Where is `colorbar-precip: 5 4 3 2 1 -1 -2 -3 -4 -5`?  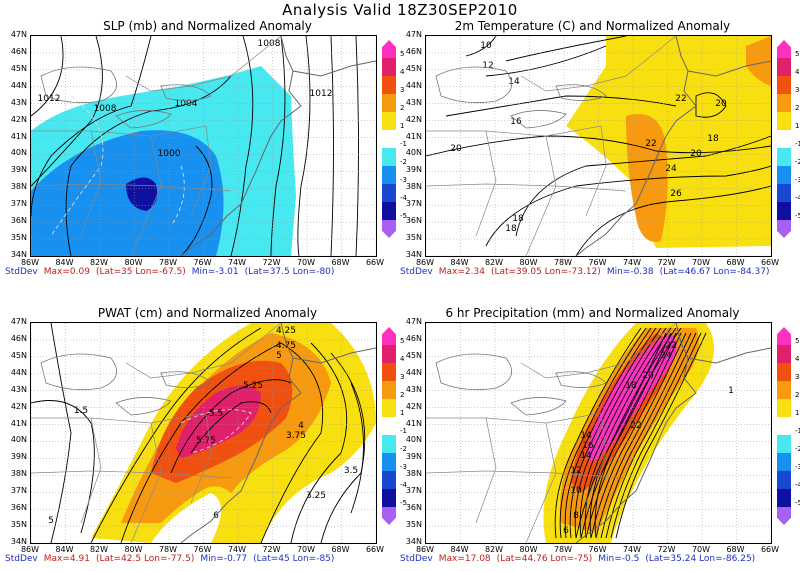 colorbar-precip: 5 4 3 2 1 -1 -2 -3 -4 -5 is located at coordinates (788, 427).